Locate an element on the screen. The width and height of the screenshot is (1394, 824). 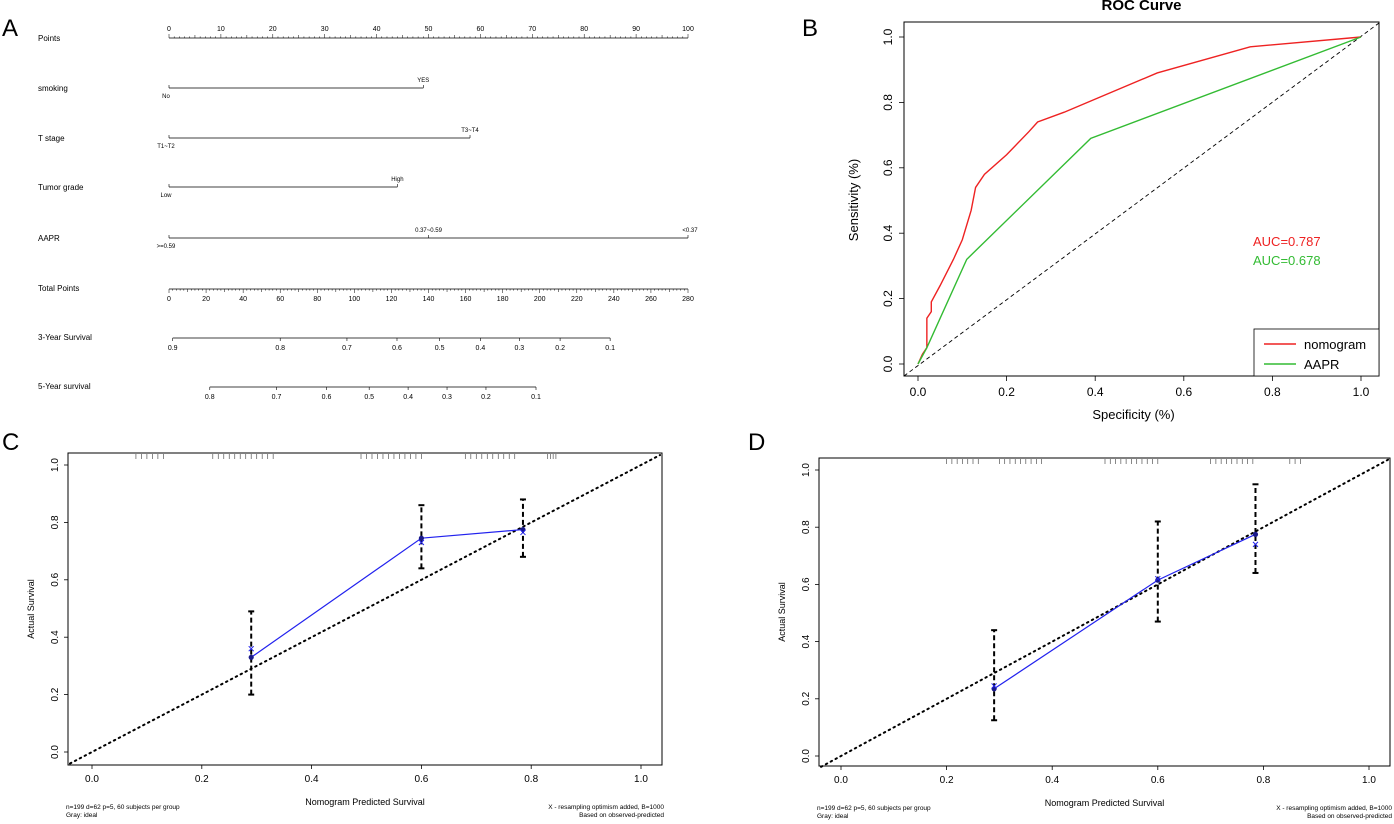
calibration-footnote-right: X - resampling optimism added, B=1000 is located at coordinates (1334, 808).